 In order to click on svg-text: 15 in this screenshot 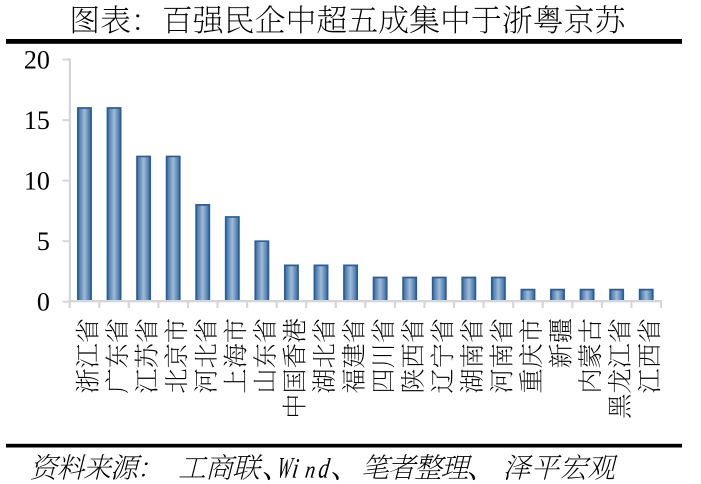, I will do `click(37, 120)`.